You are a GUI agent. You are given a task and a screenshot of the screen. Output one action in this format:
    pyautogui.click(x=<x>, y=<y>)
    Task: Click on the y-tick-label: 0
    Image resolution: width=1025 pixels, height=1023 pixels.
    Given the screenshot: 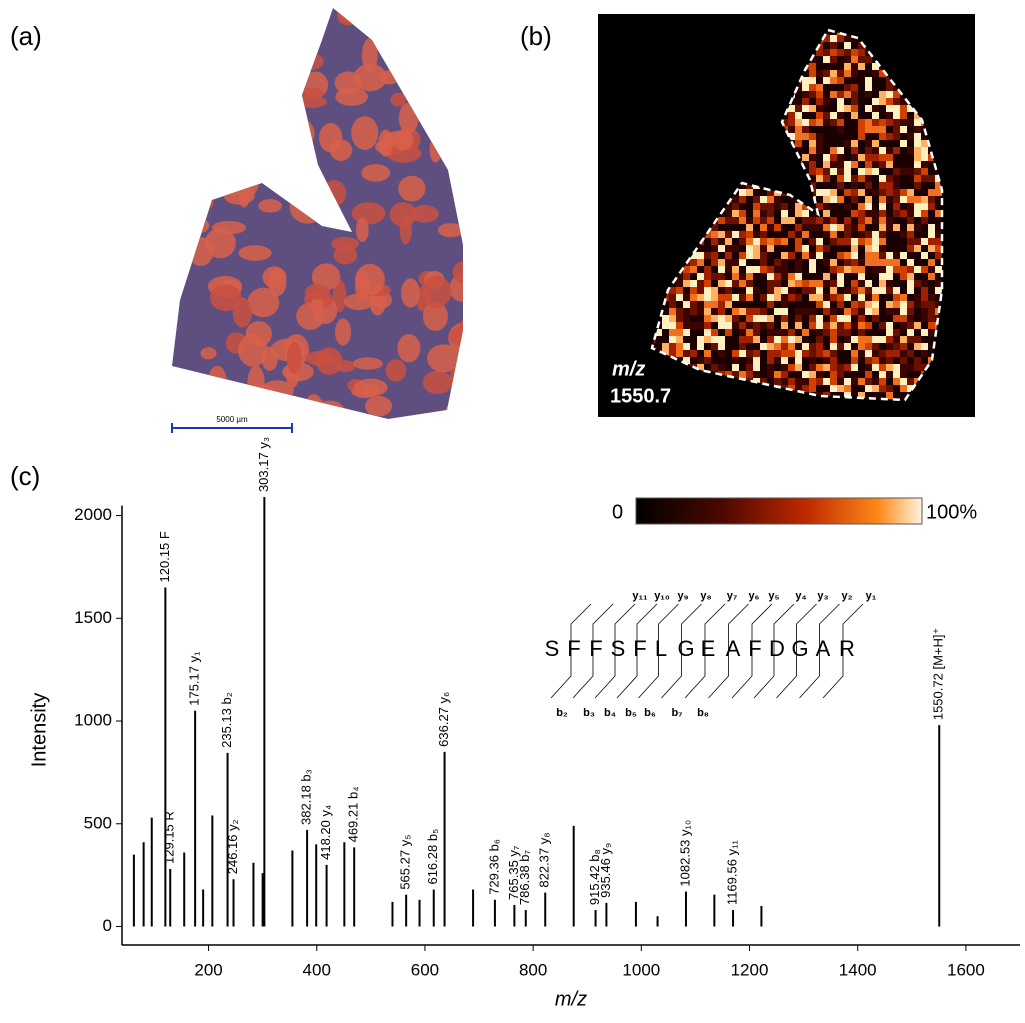 What is the action you would take?
    pyautogui.click(x=107, y=925)
    